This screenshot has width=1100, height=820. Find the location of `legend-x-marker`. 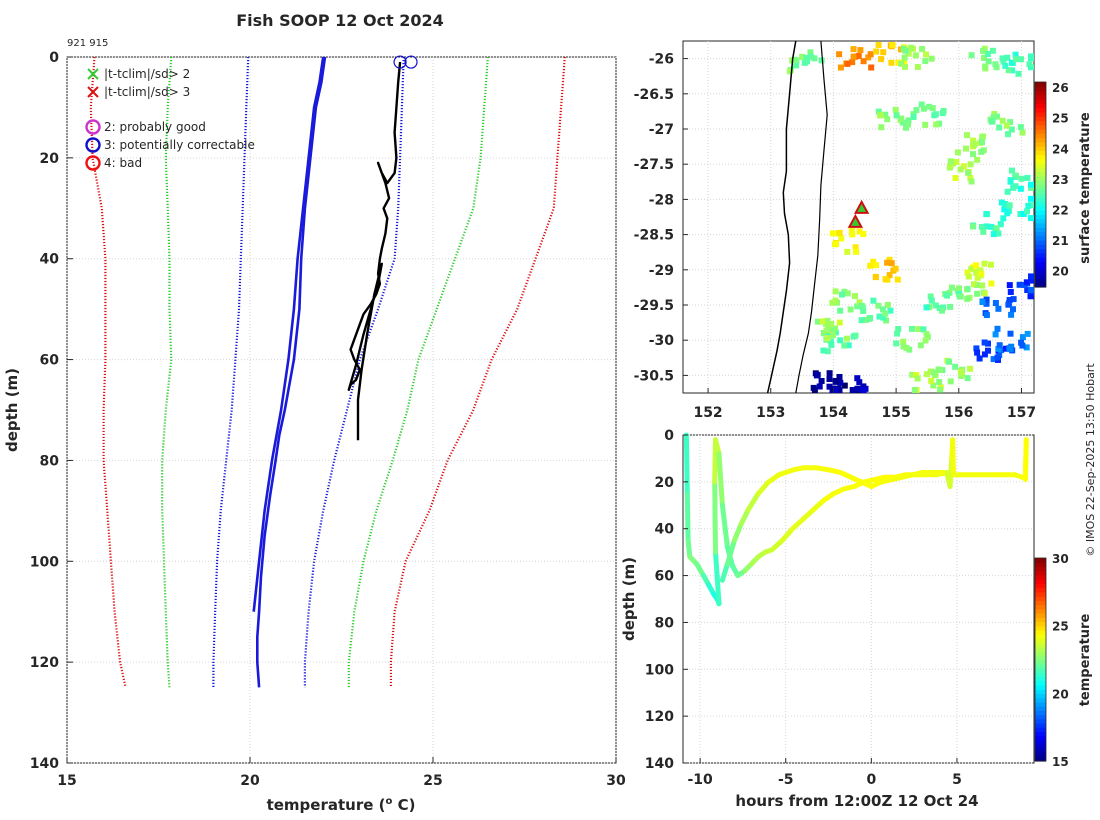

legend-x-marker is located at coordinates (93, 74).